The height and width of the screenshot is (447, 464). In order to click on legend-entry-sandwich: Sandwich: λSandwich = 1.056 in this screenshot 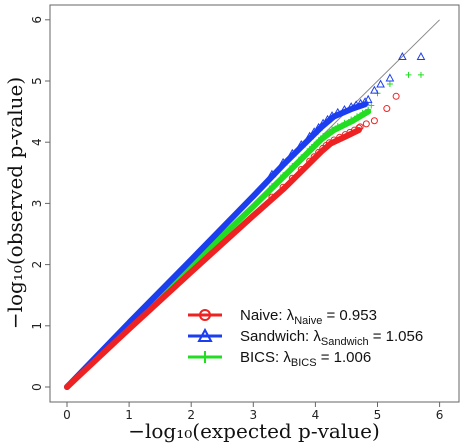, I will do `click(305, 337)`.